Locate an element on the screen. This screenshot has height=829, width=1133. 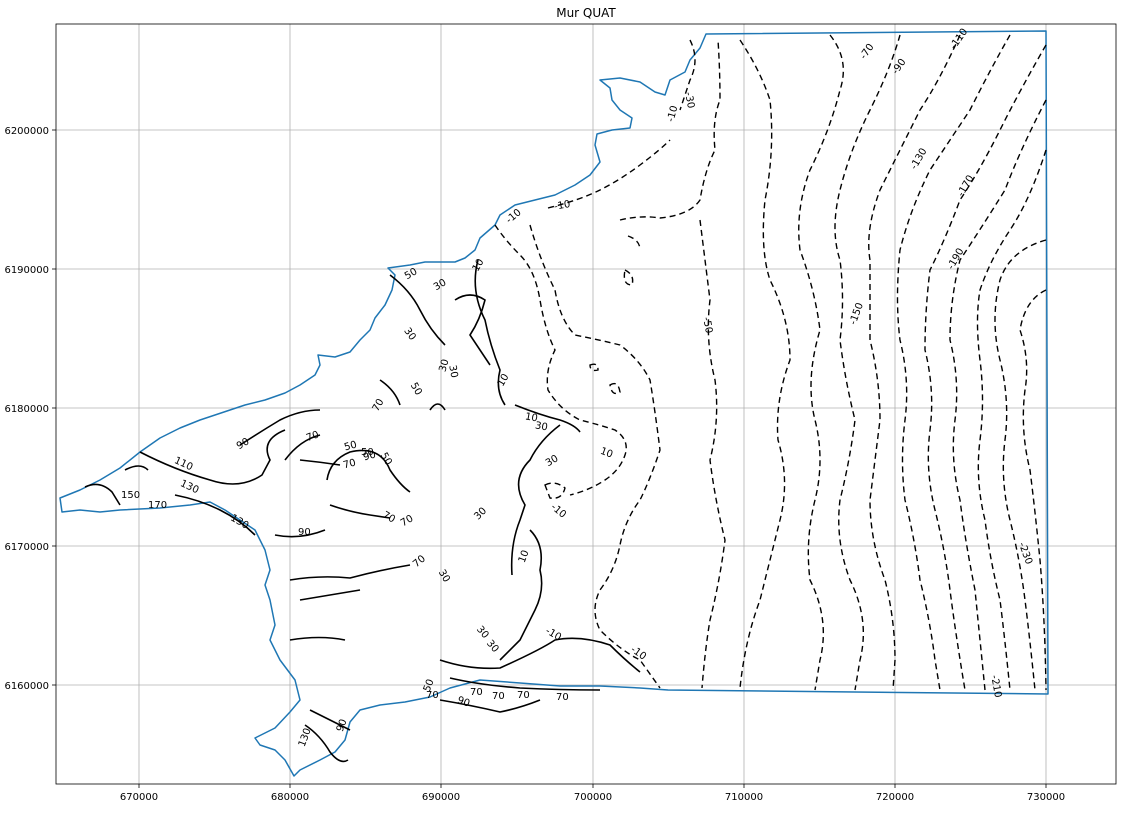
contour-label: -70 is located at coordinates (867, 52).